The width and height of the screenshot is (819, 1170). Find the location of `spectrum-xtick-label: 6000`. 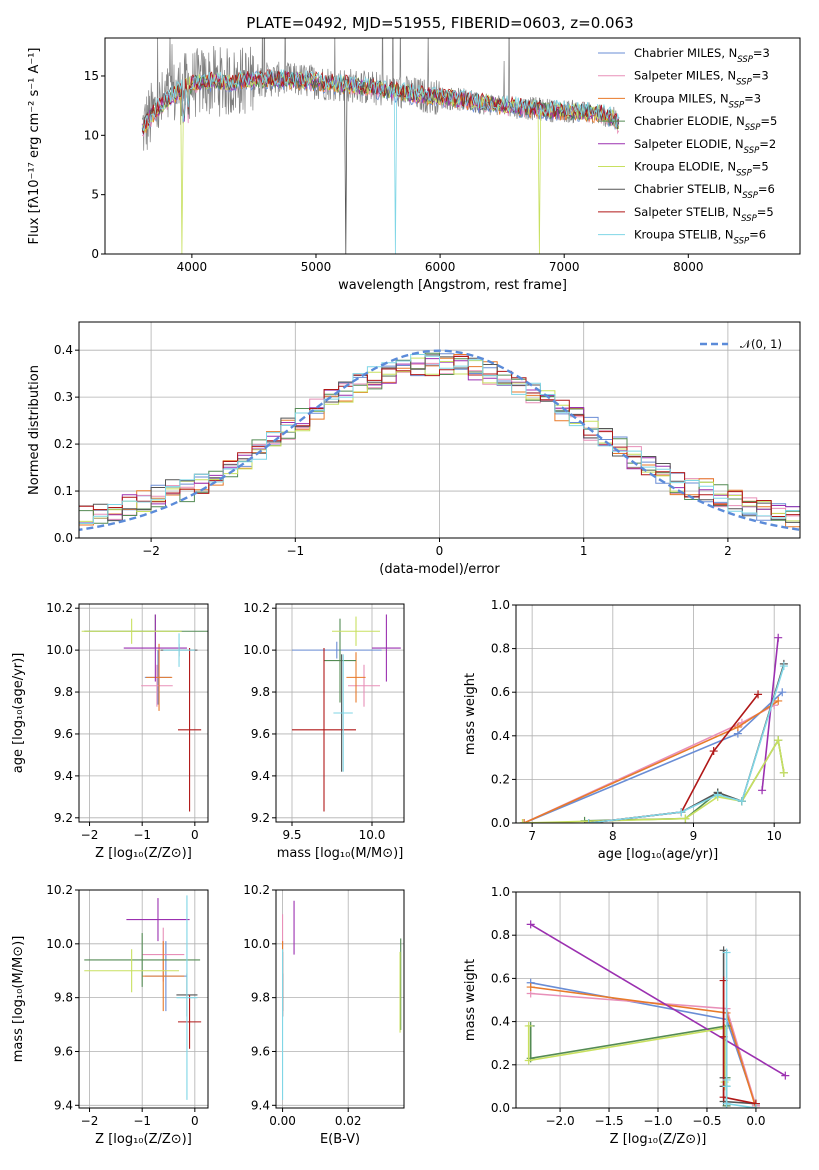

spectrum-xtick-label: 6000 is located at coordinates (440, 267).